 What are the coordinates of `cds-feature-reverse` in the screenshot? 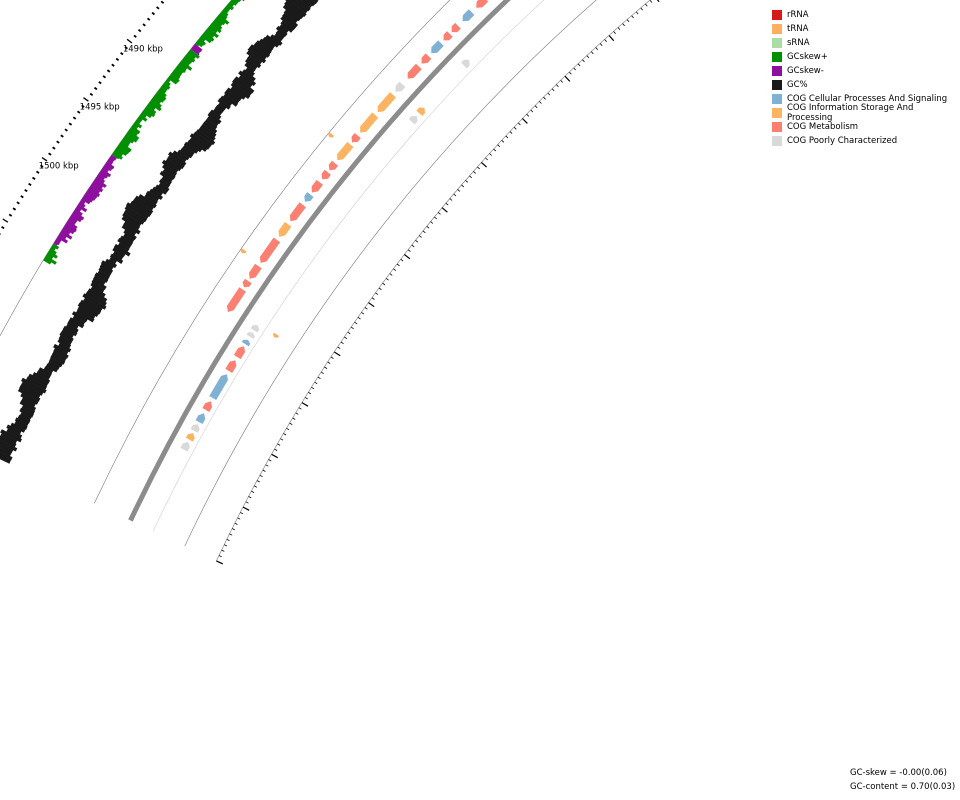 It's located at (465, 64).